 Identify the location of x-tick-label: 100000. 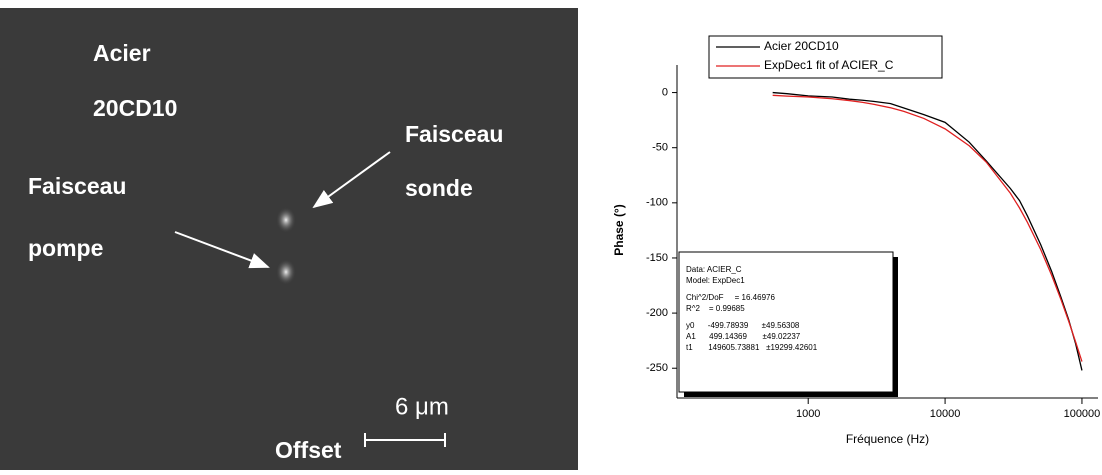
(1082, 414).